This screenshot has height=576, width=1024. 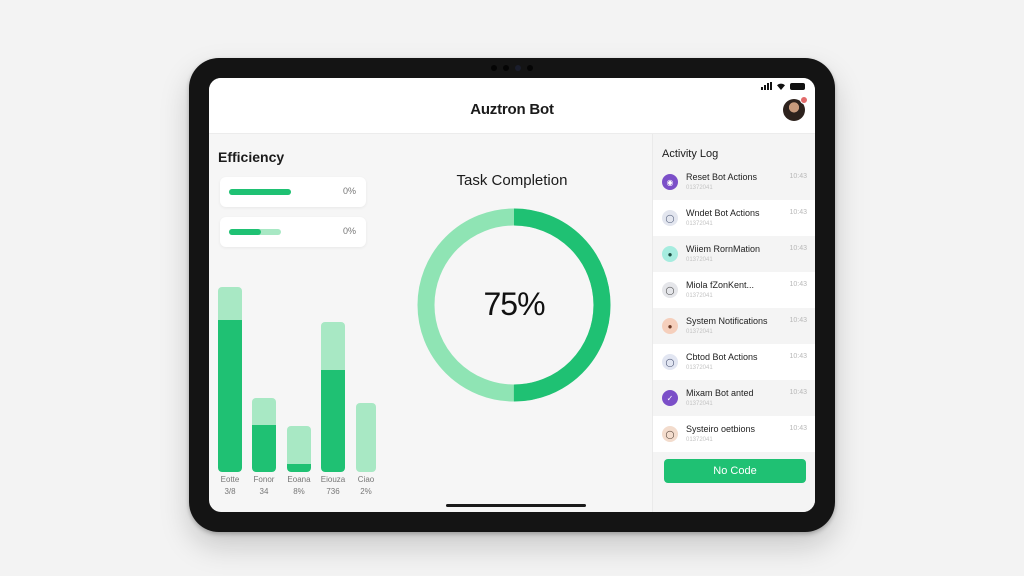 What do you see at coordinates (797, 86) in the screenshot?
I see `battery-icon` at bounding box center [797, 86].